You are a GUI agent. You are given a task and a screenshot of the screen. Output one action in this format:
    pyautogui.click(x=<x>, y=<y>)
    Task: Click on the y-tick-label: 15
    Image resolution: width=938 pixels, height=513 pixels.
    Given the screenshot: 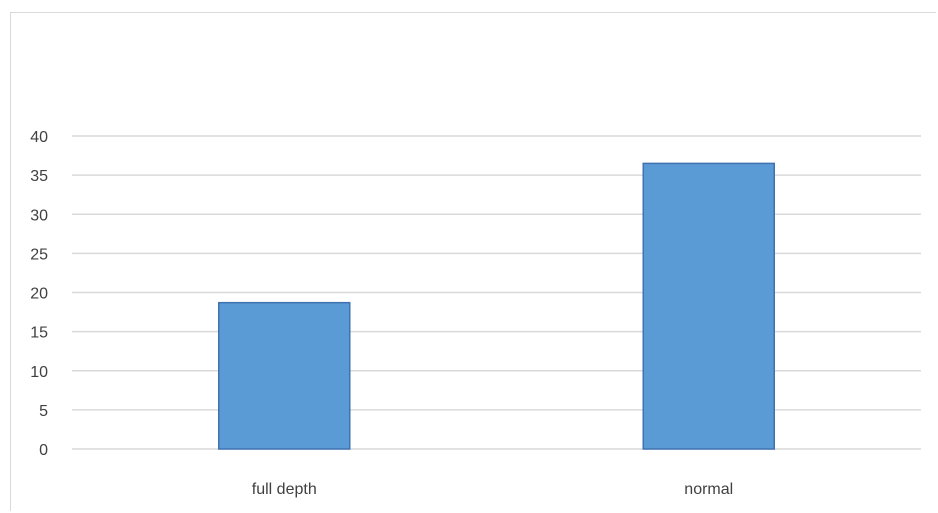 What is the action you would take?
    pyautogui.click(x=39, y=333)
    